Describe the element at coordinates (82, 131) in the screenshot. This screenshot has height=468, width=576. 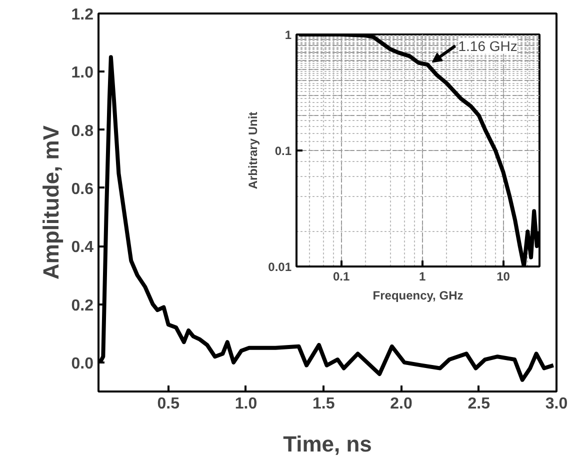
I see `y-tick-label: 0.8` at that location.